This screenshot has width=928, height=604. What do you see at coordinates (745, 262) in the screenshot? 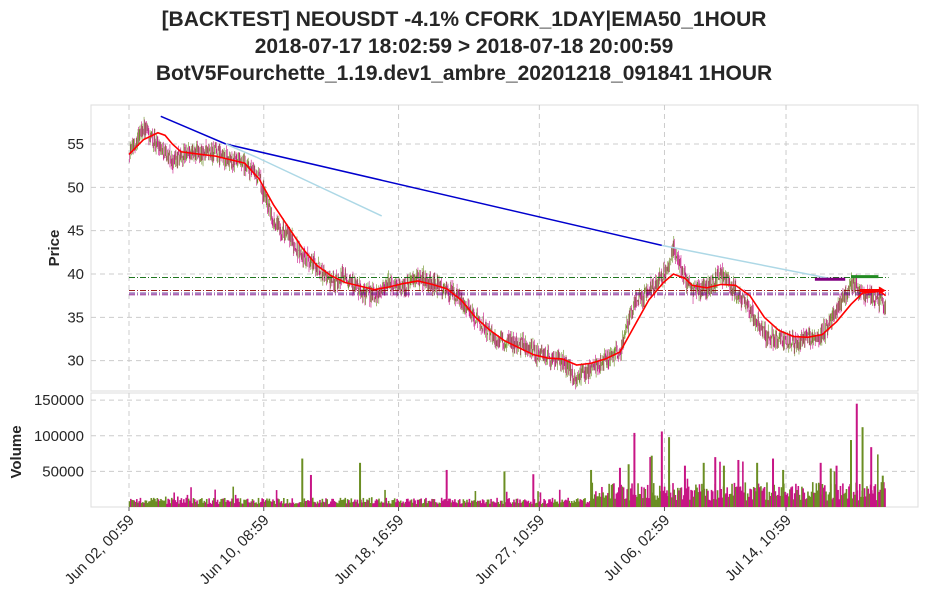
I see `trend-line` at bounding box center [745, 262].